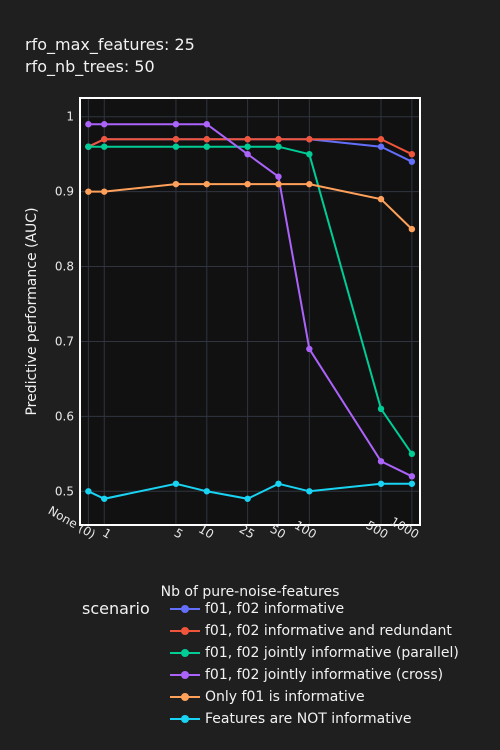  What do you see at coordinates (332, 653) in the screenshot?
I see `legend-label: f01, f02 jointly informative (parallel)` at bounding box center [332, 653].